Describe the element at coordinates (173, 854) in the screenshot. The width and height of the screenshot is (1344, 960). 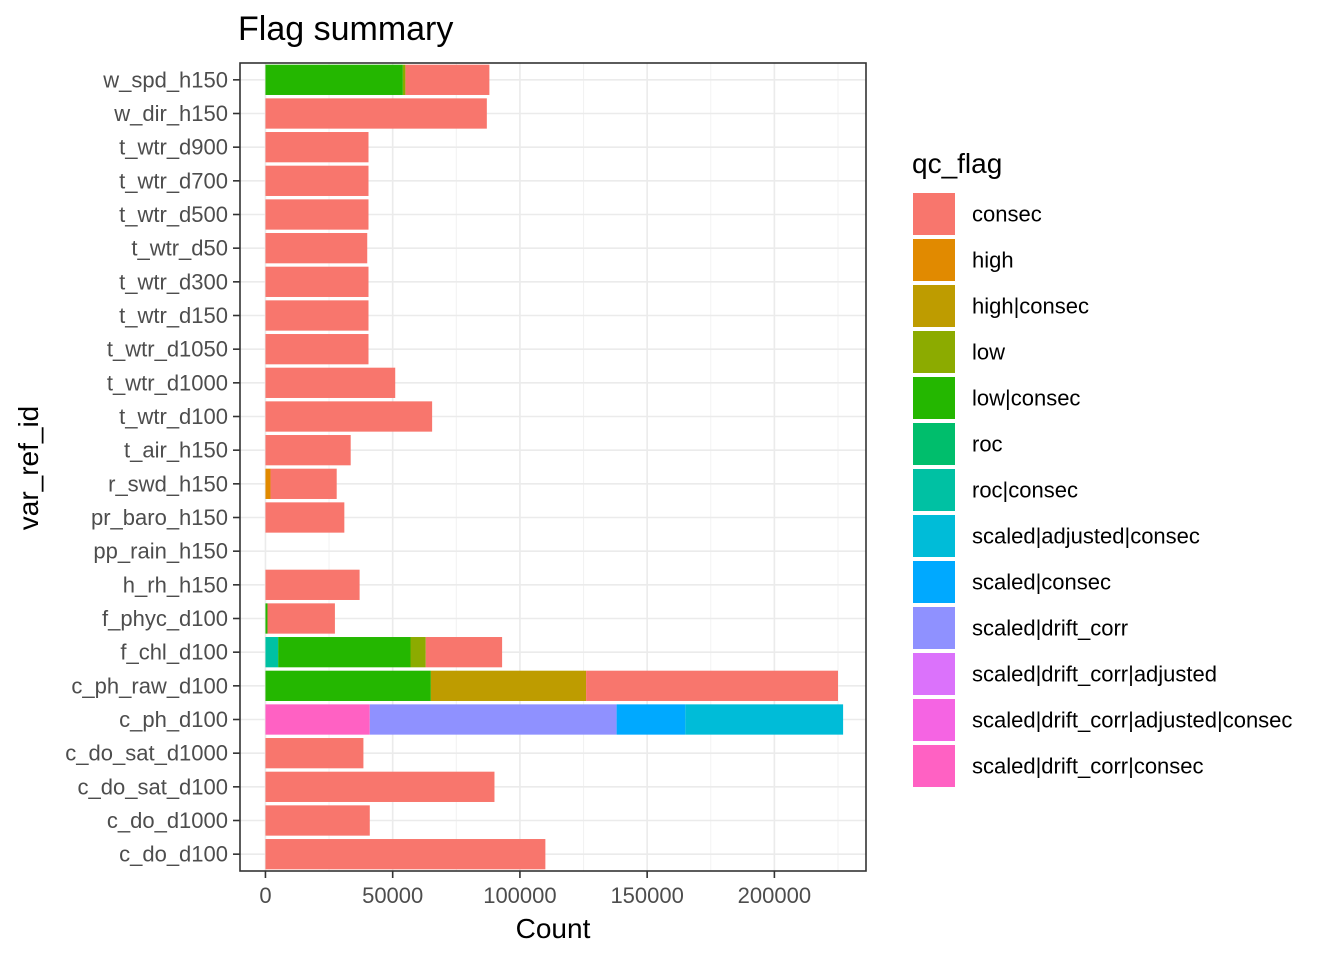
I see `y-tick-label: c_do_d100` at that location.